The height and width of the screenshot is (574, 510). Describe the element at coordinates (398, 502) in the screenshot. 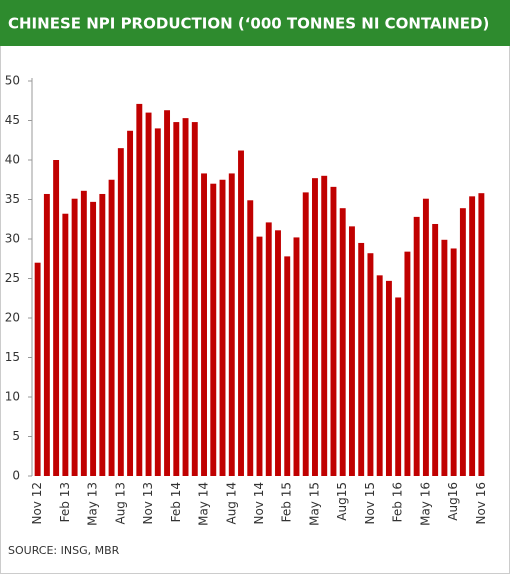

I see `x-tick-label: Feb 16` at that location.